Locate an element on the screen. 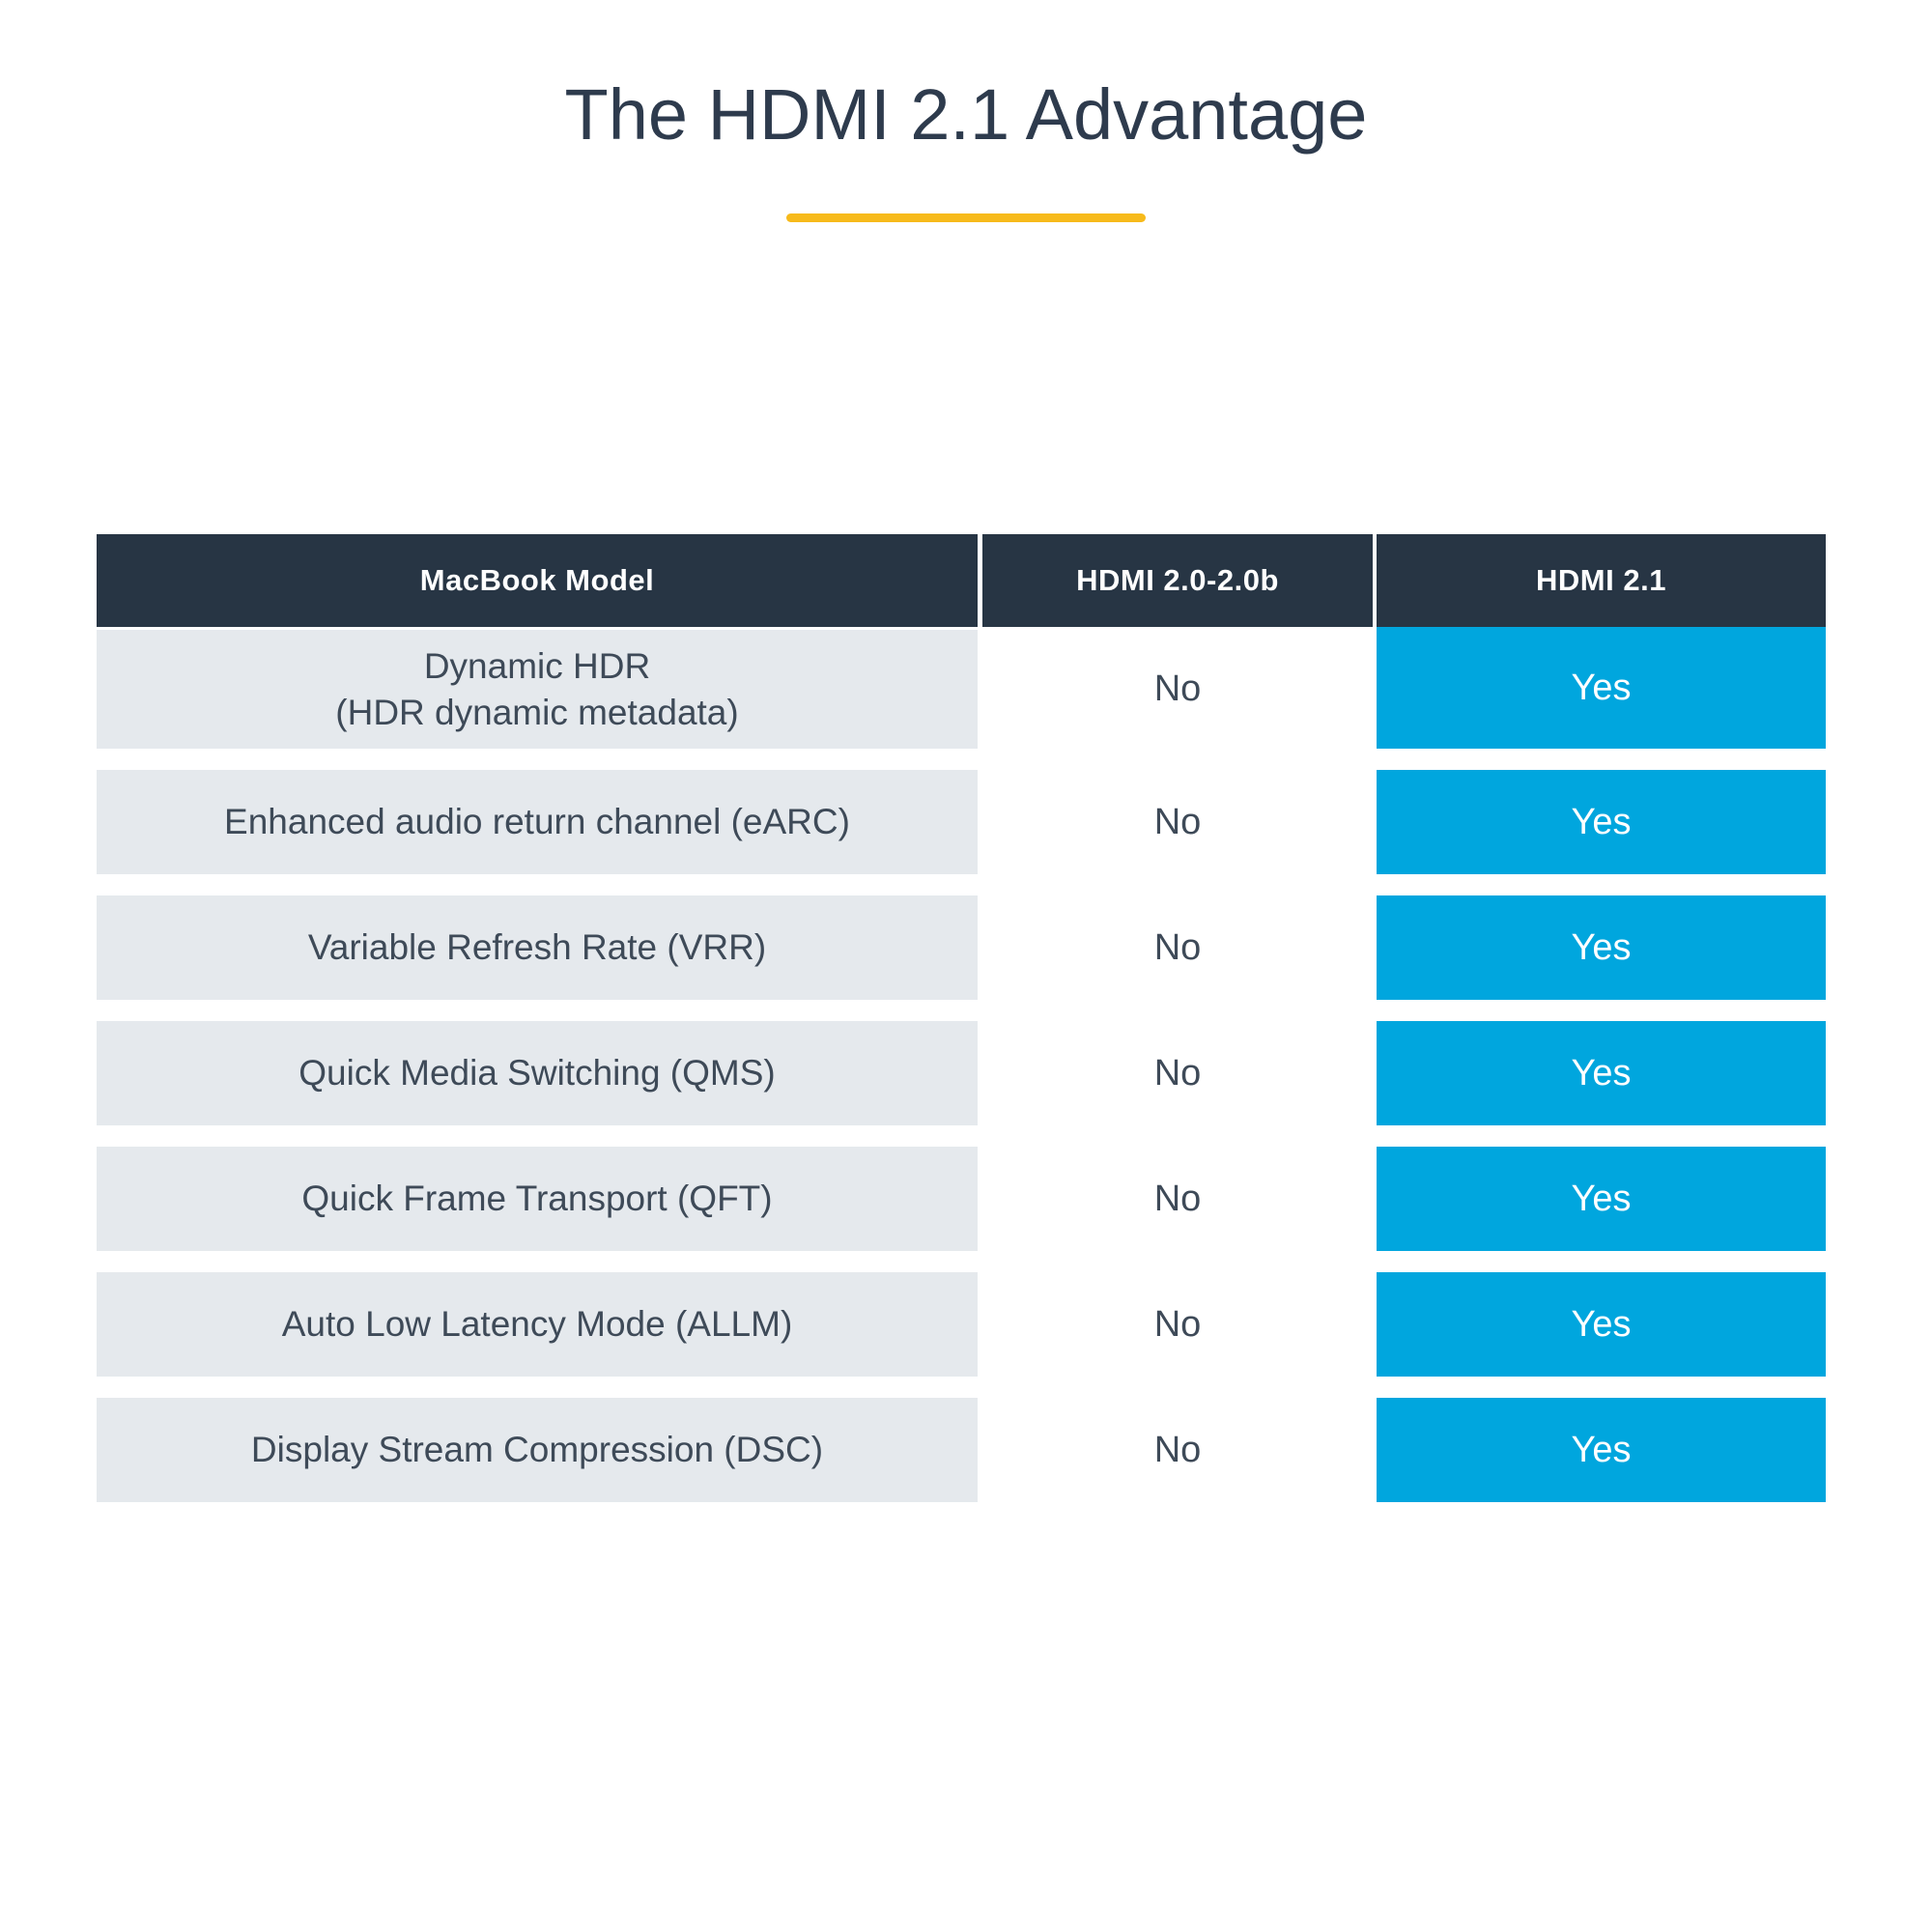 This screenshot has height=1932, width=1932. feature-cell: Enhanced audio return channel (eARC) is located at coordinates (537, 822).